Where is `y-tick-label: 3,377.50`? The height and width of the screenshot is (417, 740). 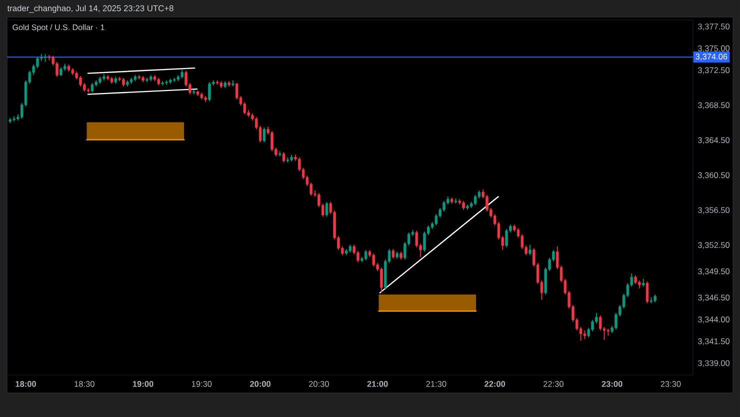 y-tick-label: 3,377.50 is located at coordinates (714, 27).